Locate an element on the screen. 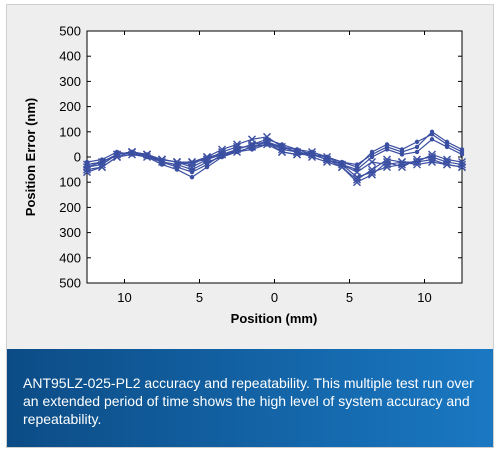 Image resolution: width=500 pixels, height=456 pixels. y-axis-label: Position Error (nm) is located at coordinates (30, 157).